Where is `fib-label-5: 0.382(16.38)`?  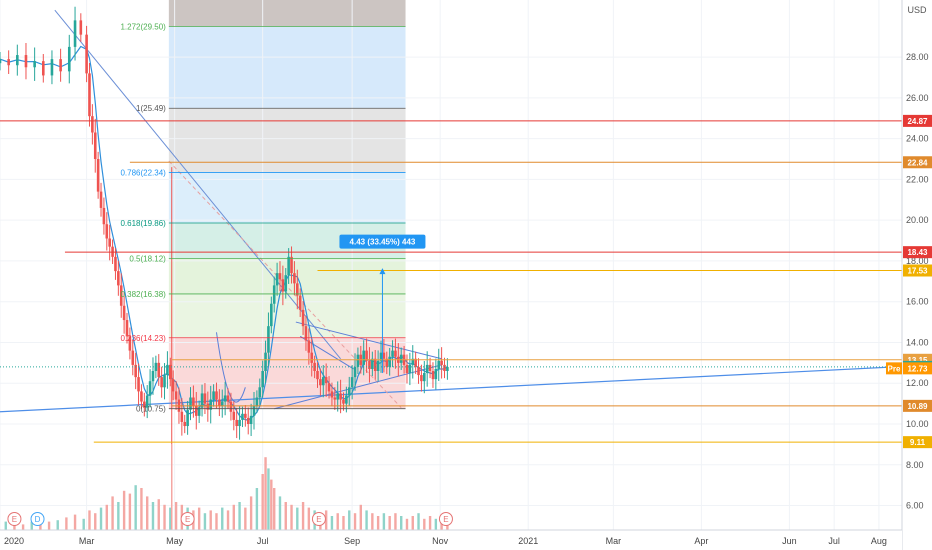
fib-label-5: 0.382(16.38) is located at coordinates (143, 294).